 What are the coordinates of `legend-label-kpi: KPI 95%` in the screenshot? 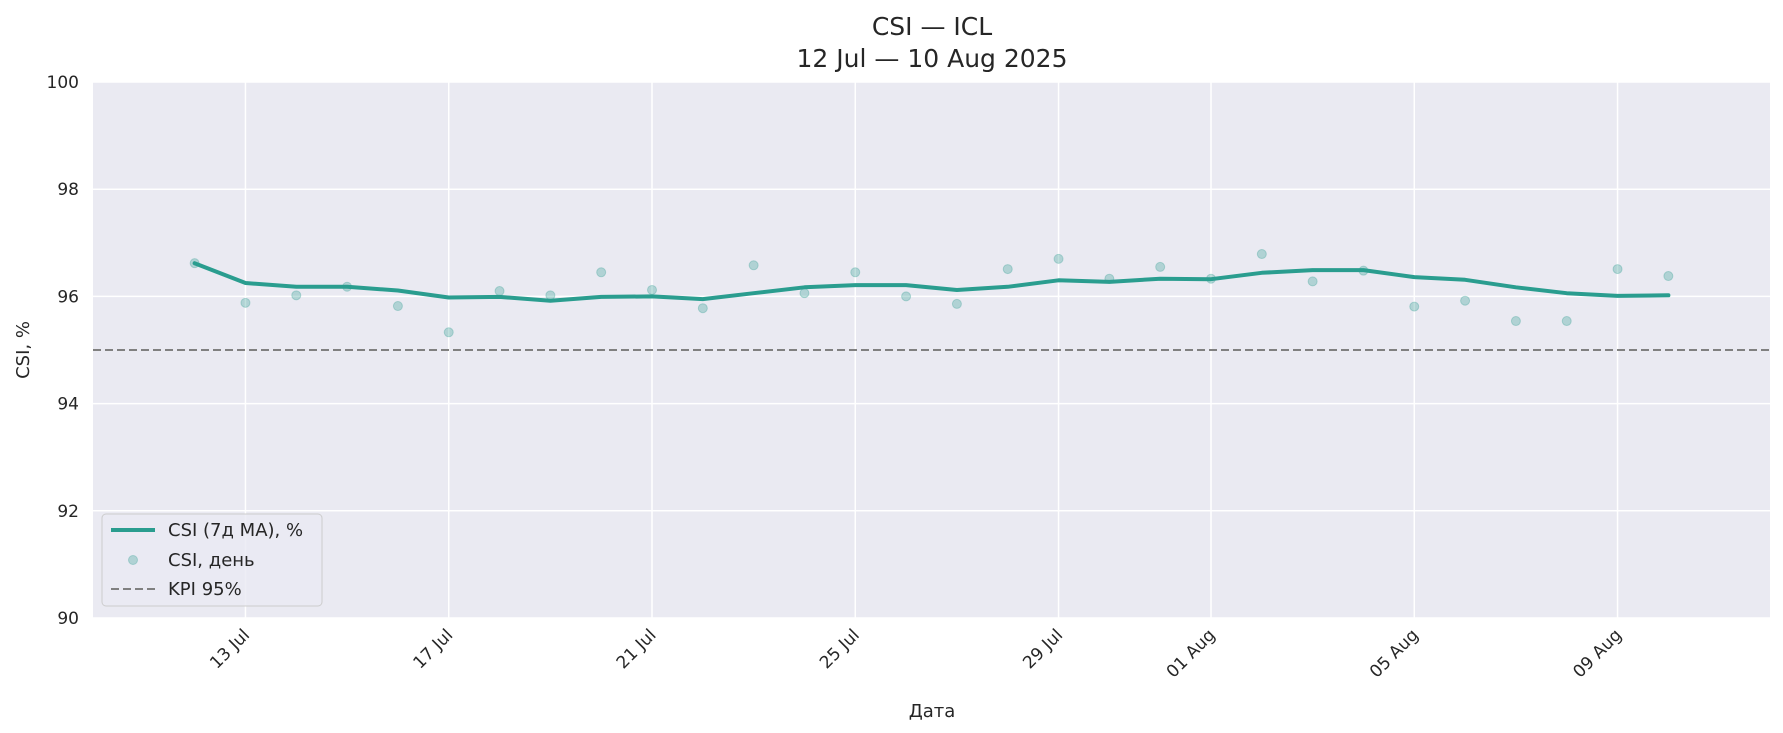 It's located at (205, 589).